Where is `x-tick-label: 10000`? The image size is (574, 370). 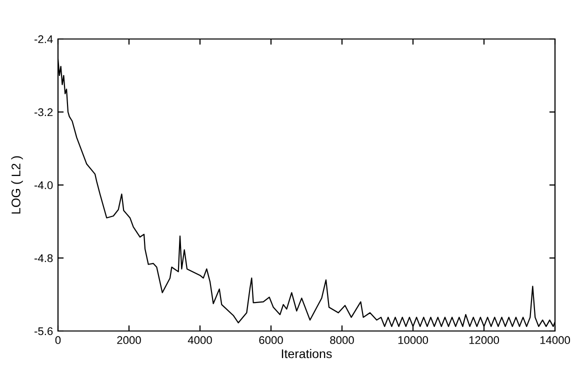
x-tick-label: 10000 is located at coordinates (413, 340).